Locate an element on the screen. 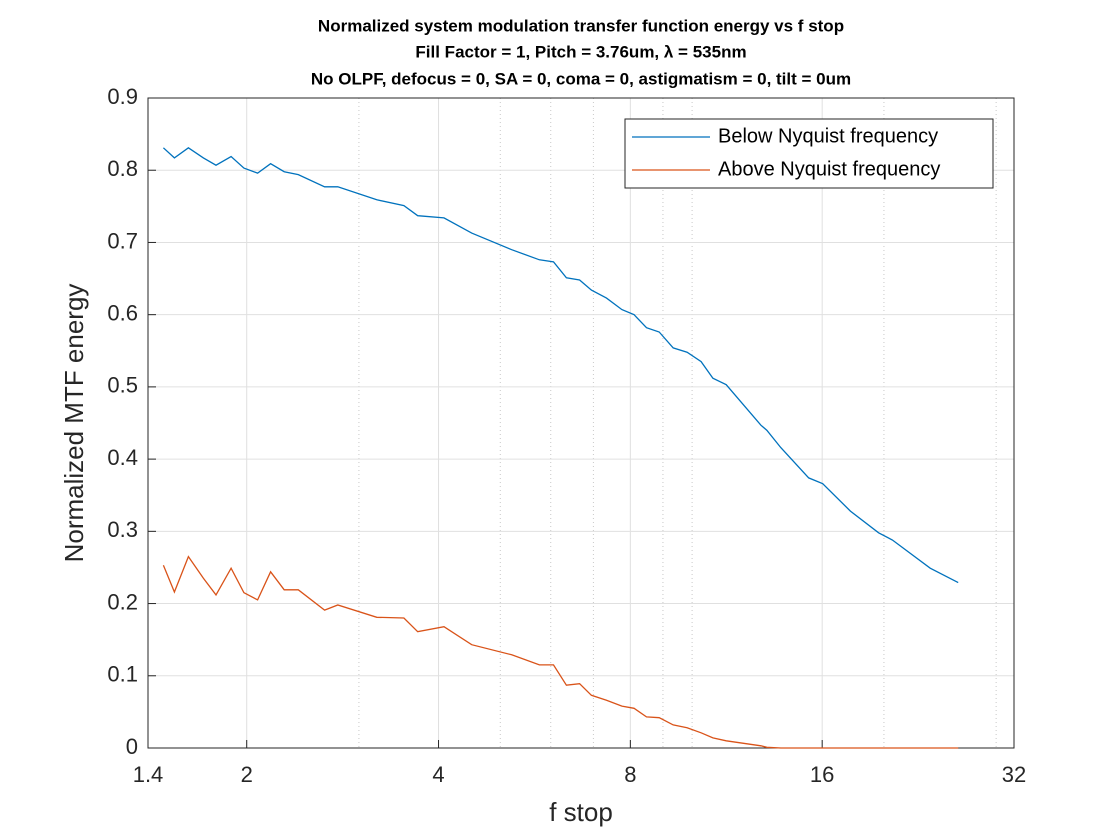  y-tick-label: 0.7 is located at coordinates (122, 240).